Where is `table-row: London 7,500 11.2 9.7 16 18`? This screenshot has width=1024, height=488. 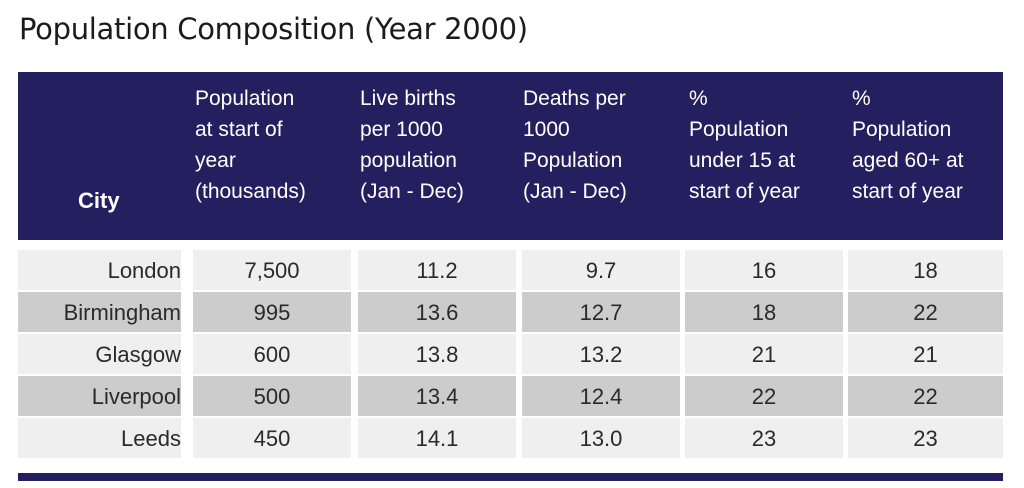 table-row: London 7,500 11.2 9.7 16 18 is located at coordinates (510, 271).